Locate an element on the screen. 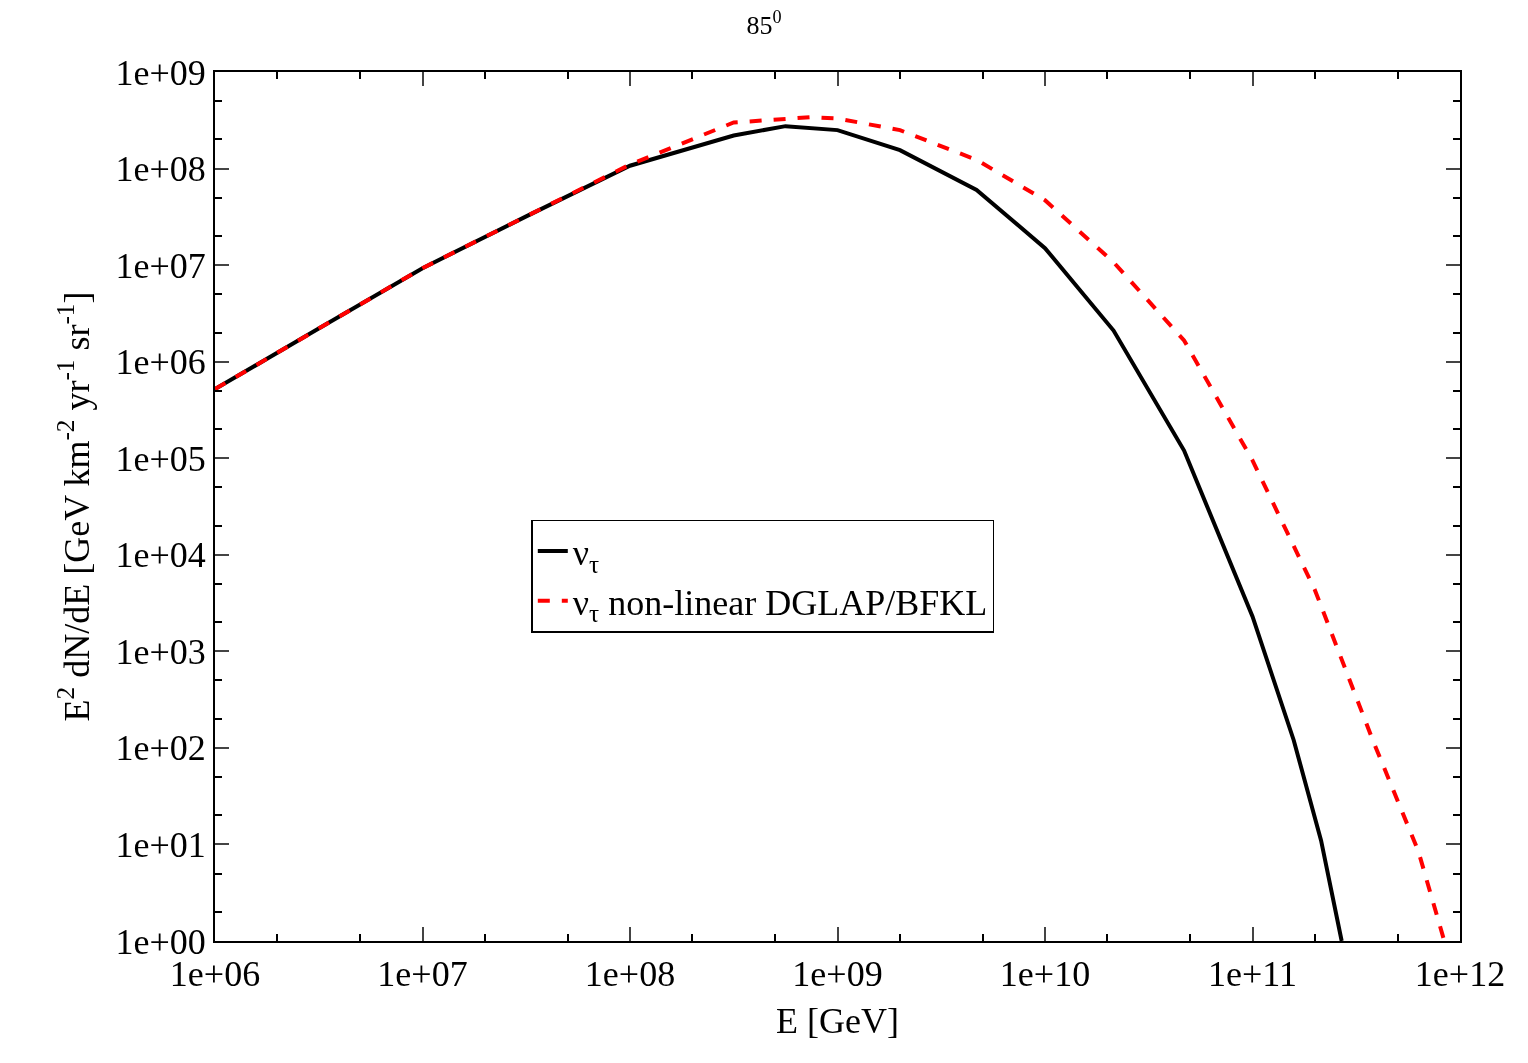  y-tick-label: 1e+09 is located at coordinates (160, 72).